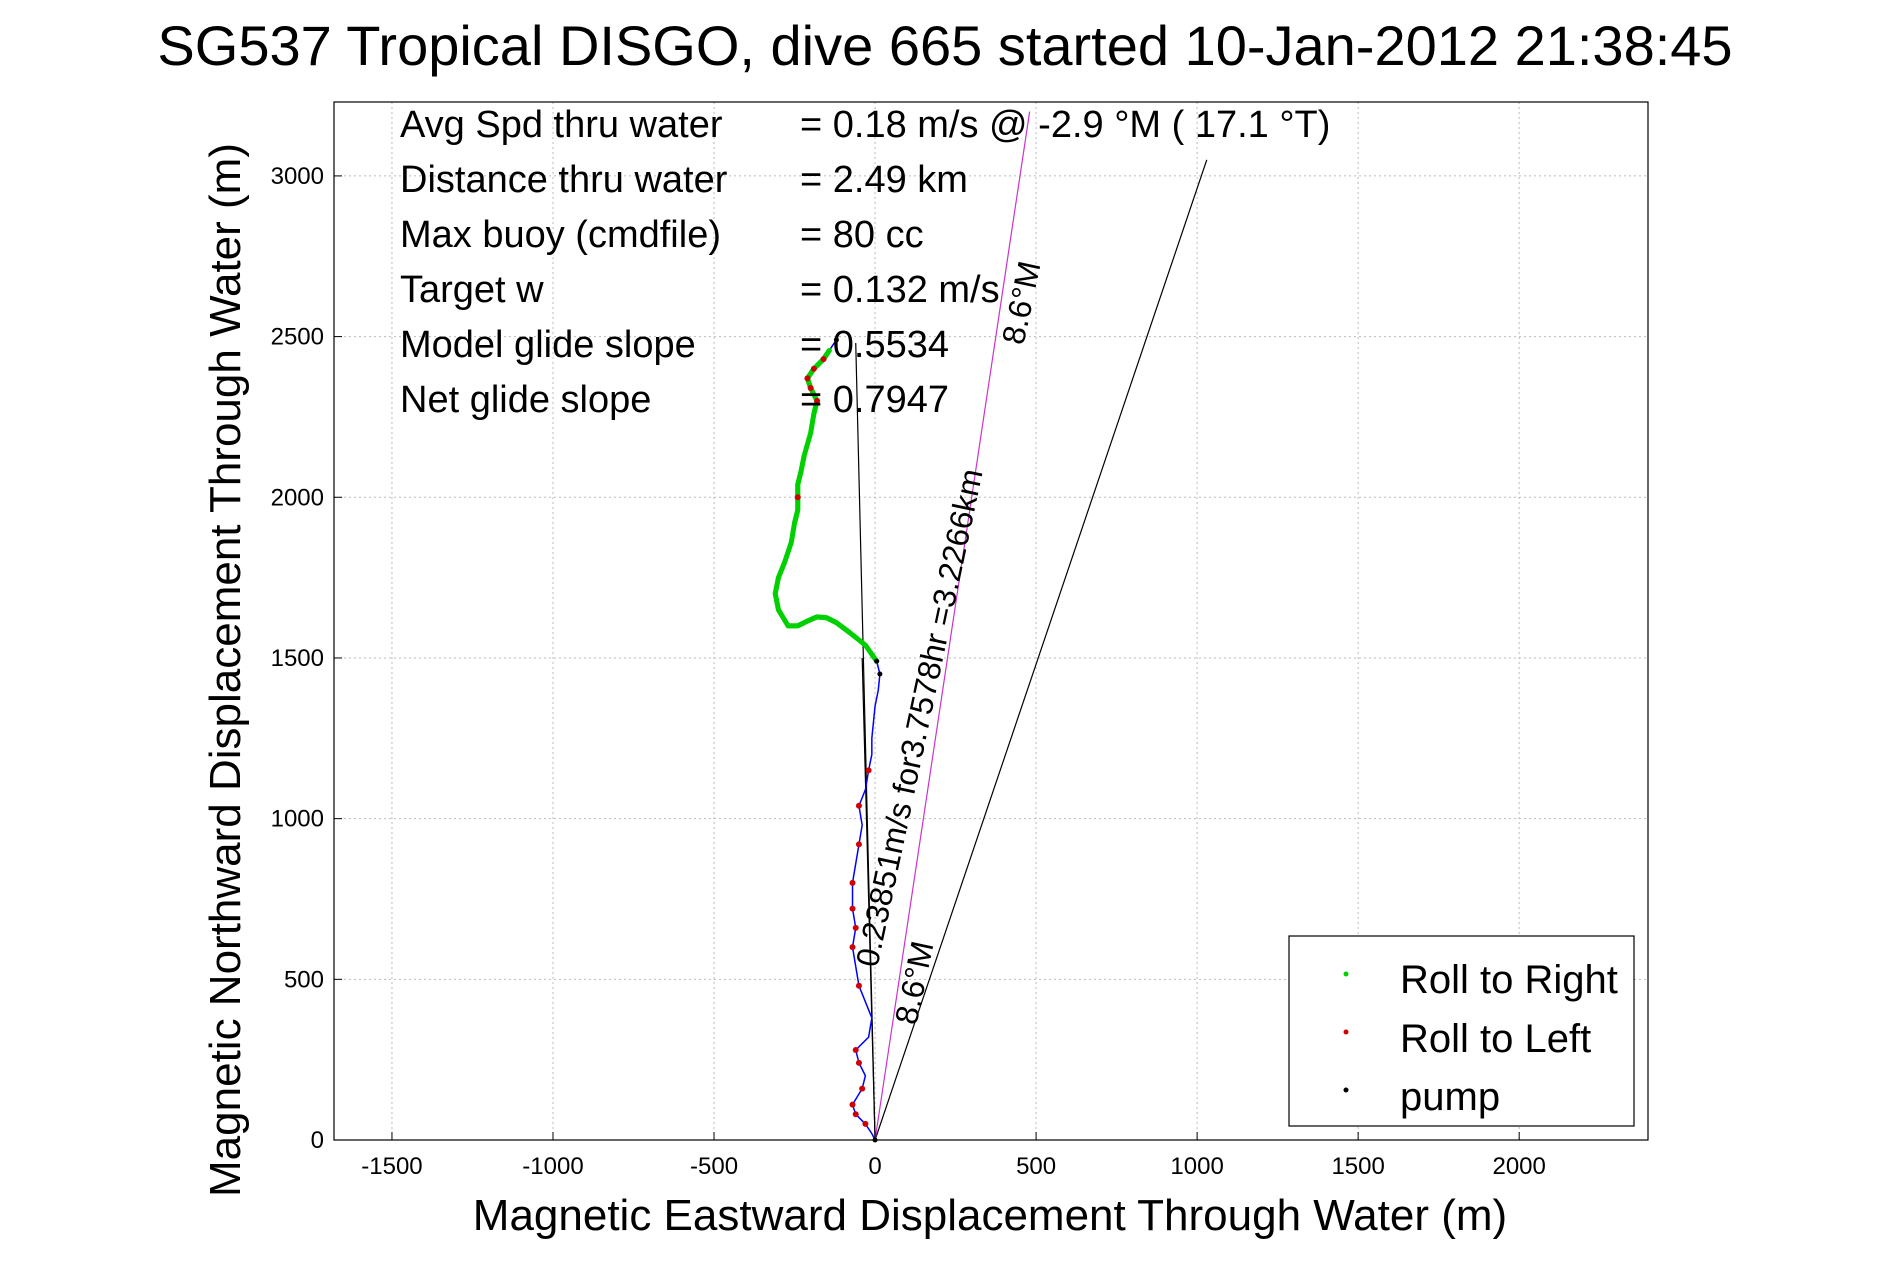 The width and height of the screenshot is (1891, 1262). What do you see at coordinates (862, 235) in the screenshot?
I see `stat-value: = 80 cc` at bounding box center [862, 235].